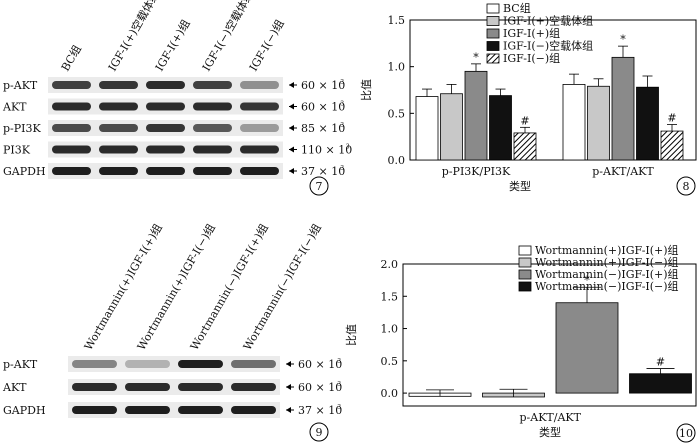  What do you see at coordinates (17, 150) in the screenshot?
I see `panel7-row-name: PI3K` at bounding box center [17, 150].